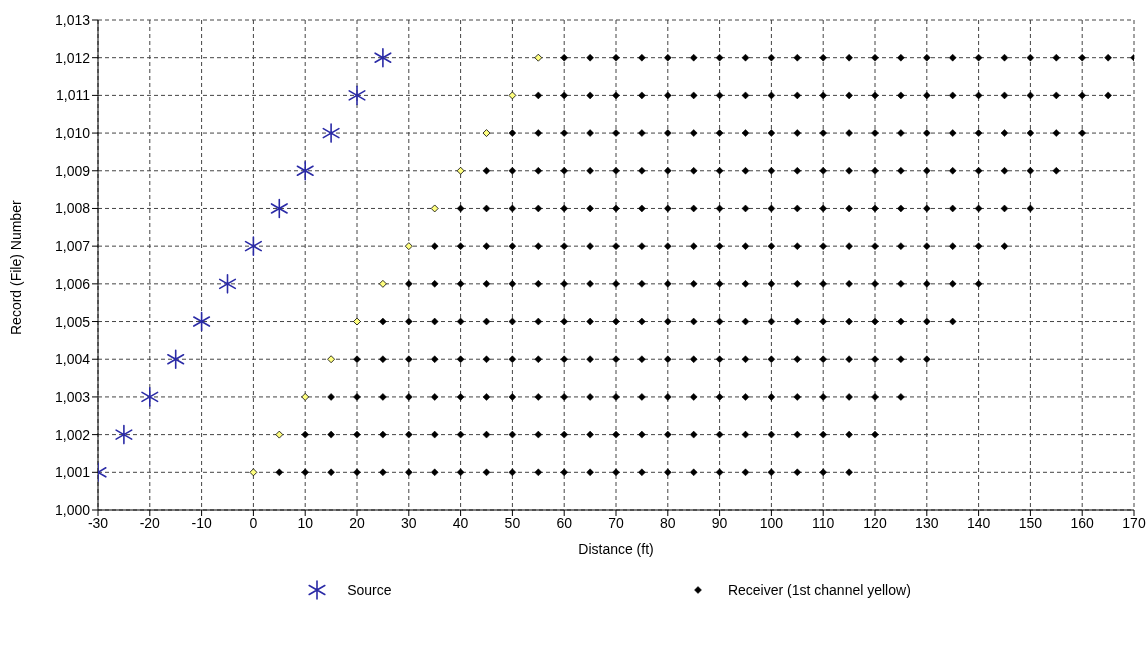 Image resolution: width=1148 pixels, height=645 pixels. I want to click on y-tick-label: 1,013, so click(72, 19).